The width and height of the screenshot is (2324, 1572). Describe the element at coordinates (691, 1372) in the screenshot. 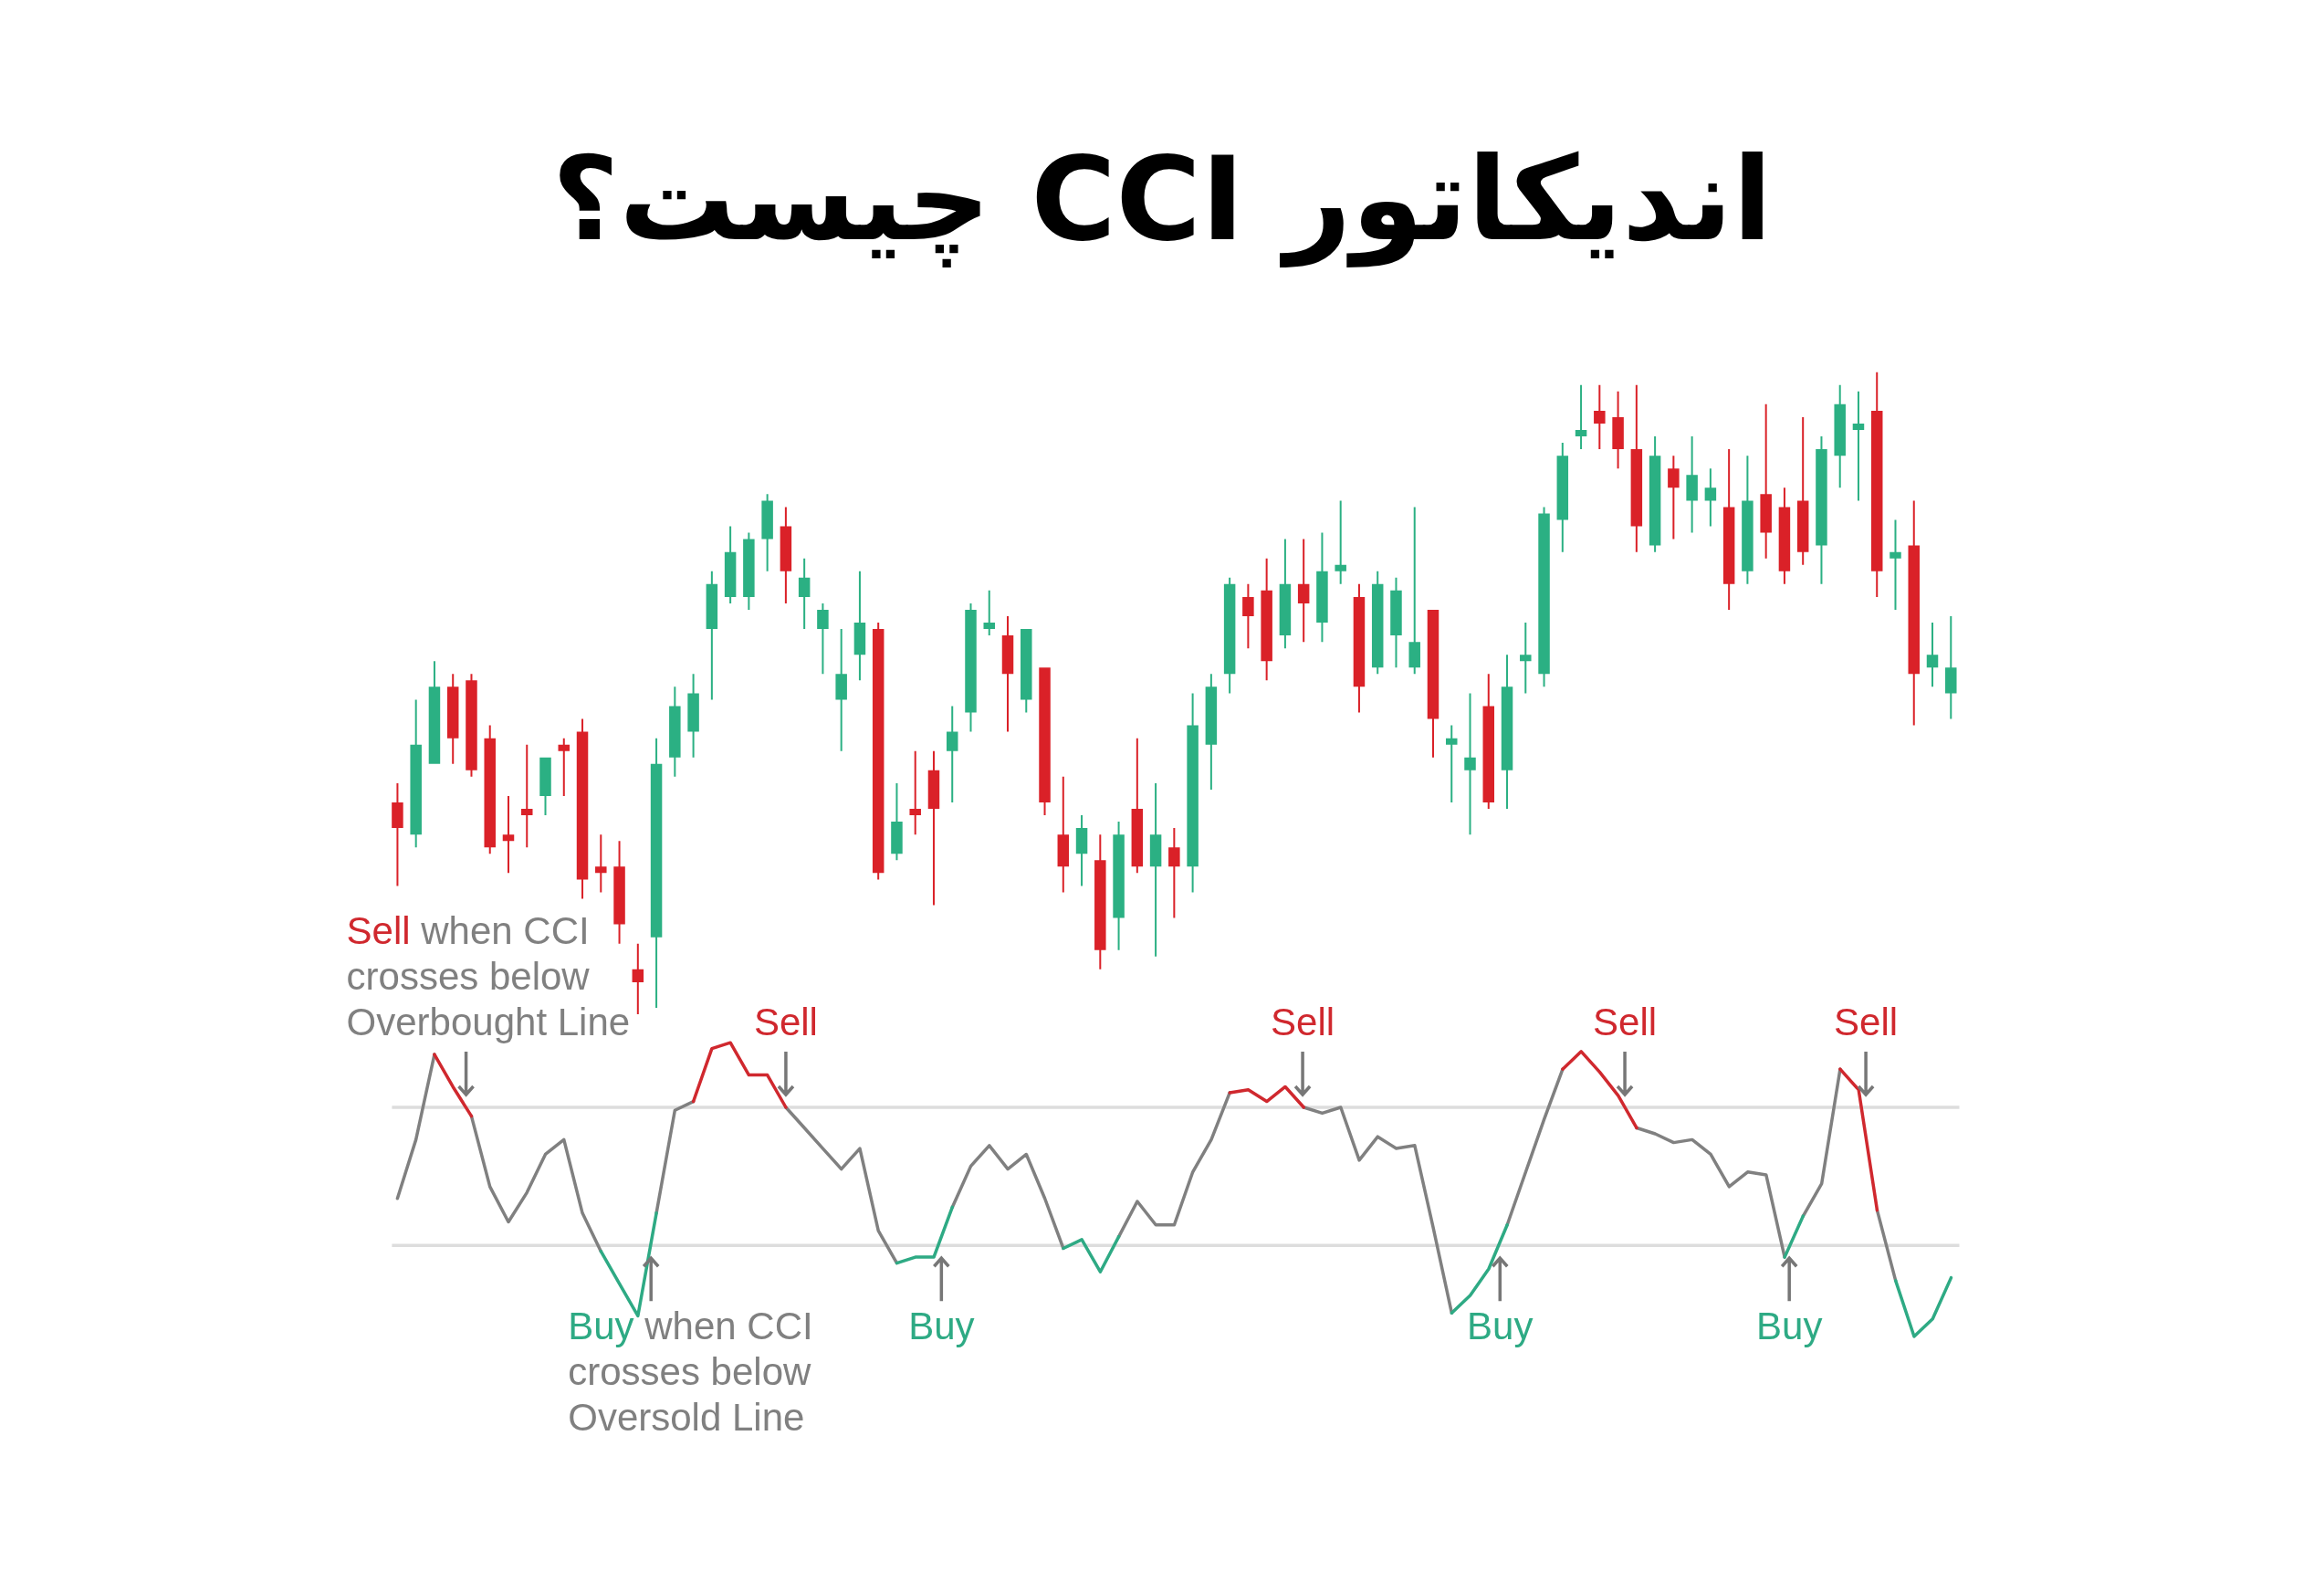

I see `annotation: Buy when CCI crosses below Oversold Line` at that location.